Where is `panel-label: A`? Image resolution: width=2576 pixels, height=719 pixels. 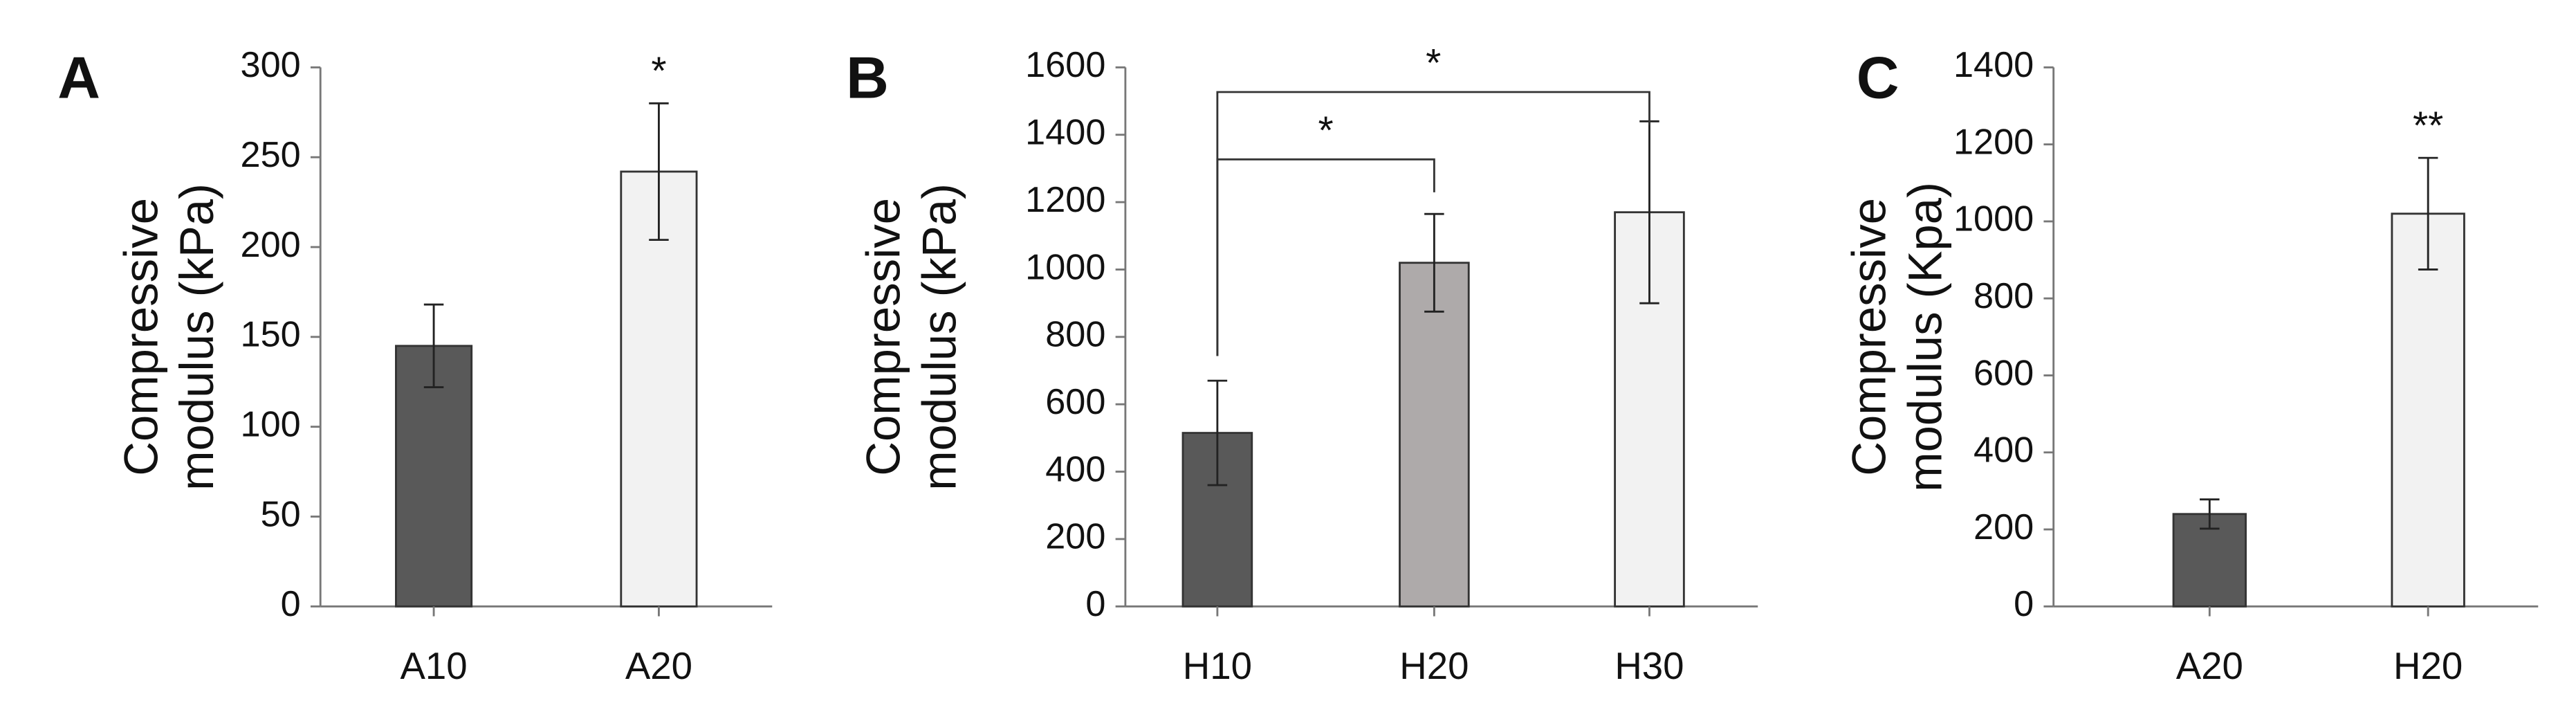
panel-label: A is located at coordinates (78, 78).